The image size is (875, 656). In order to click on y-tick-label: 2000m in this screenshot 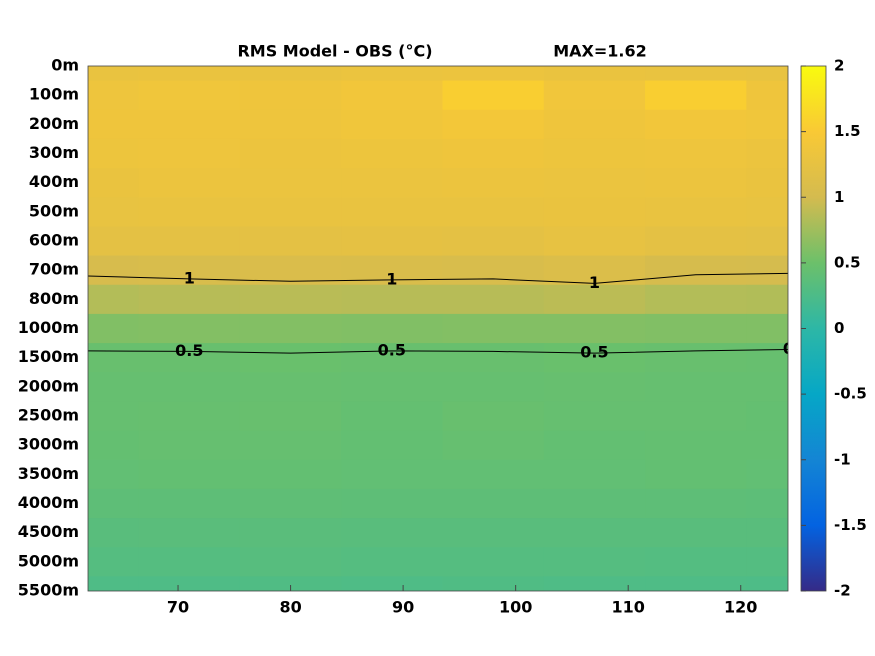, I will do `click(48, 385)`.